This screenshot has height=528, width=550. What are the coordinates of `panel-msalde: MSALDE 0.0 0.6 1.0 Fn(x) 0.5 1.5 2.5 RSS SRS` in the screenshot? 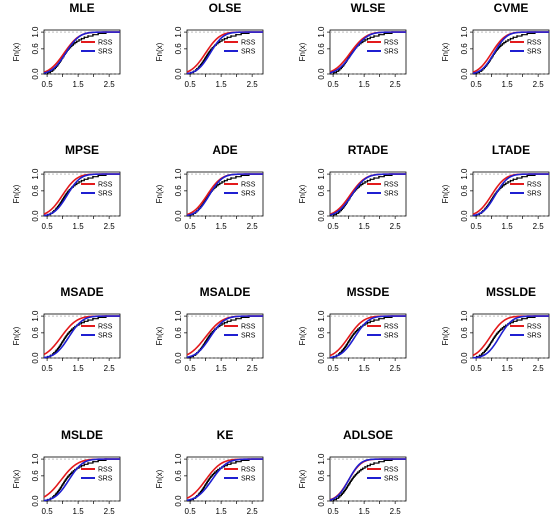 It's located at (209, 329).